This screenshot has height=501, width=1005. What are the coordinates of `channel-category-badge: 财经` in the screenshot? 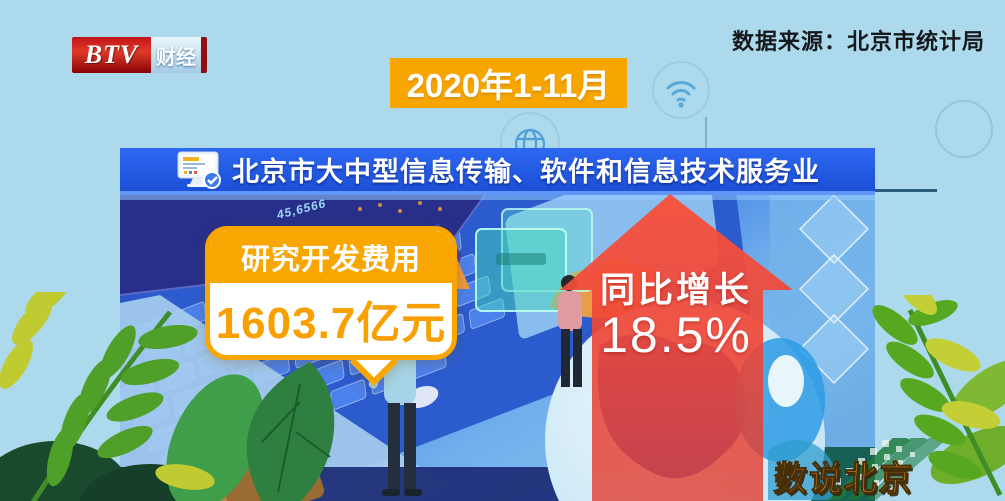 It's located at (176, 55).